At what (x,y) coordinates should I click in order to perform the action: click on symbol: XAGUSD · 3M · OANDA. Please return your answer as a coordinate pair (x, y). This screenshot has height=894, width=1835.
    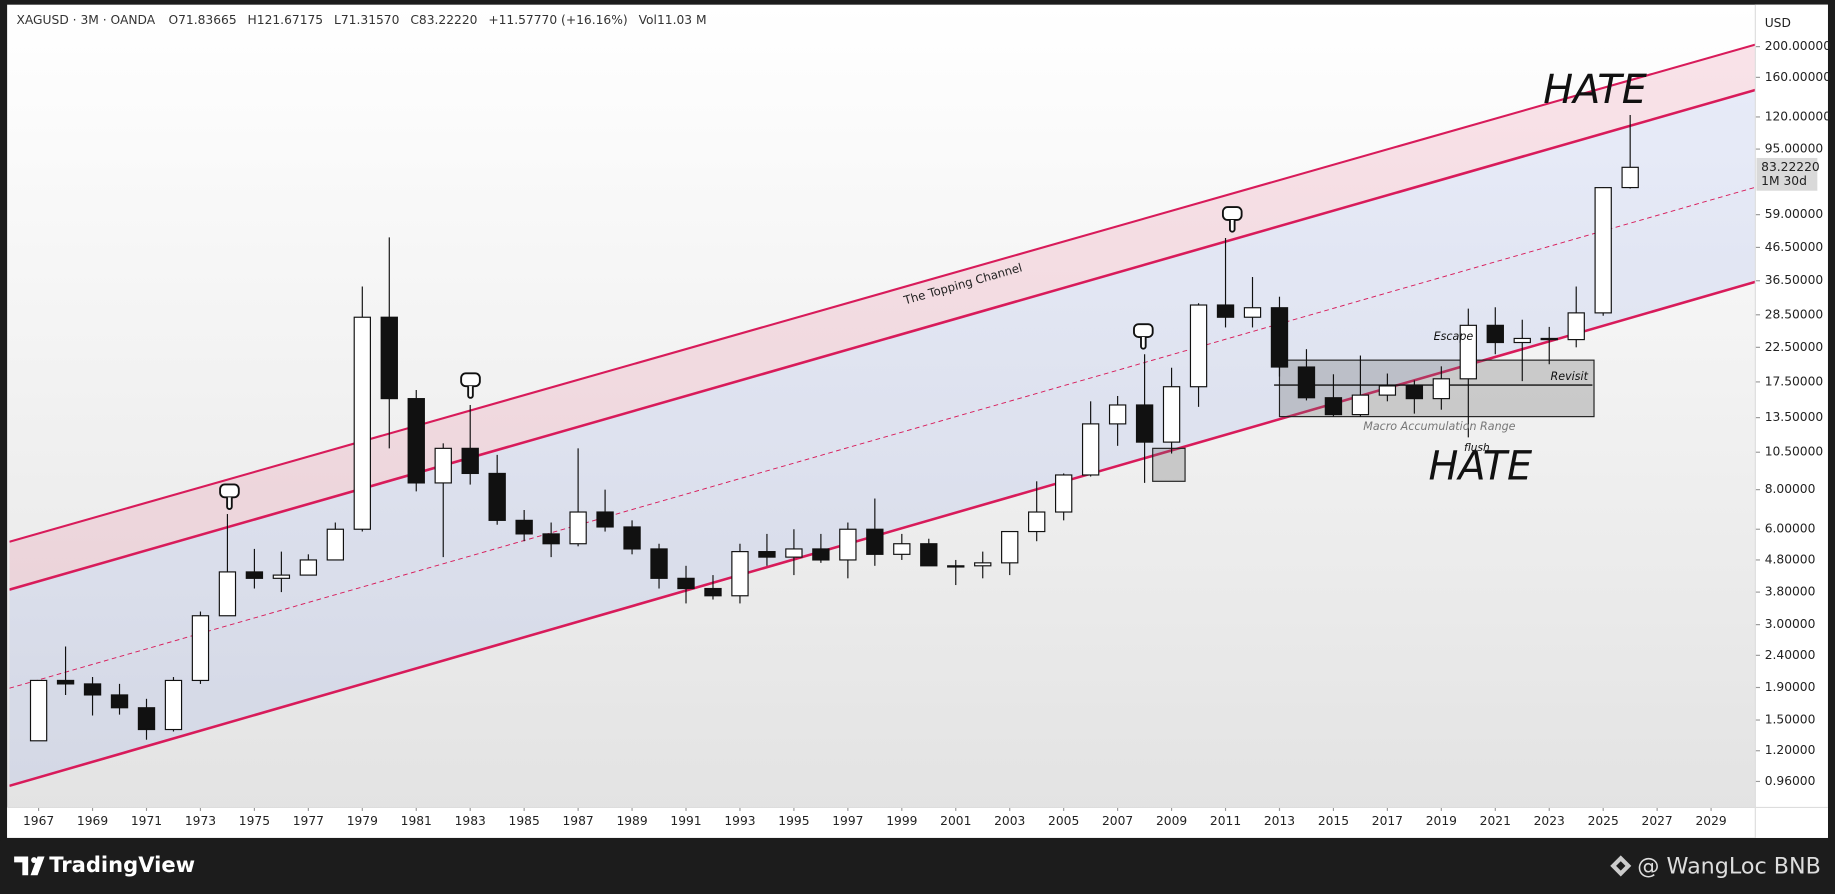
    Looking at the image, I should click on (85, 19).